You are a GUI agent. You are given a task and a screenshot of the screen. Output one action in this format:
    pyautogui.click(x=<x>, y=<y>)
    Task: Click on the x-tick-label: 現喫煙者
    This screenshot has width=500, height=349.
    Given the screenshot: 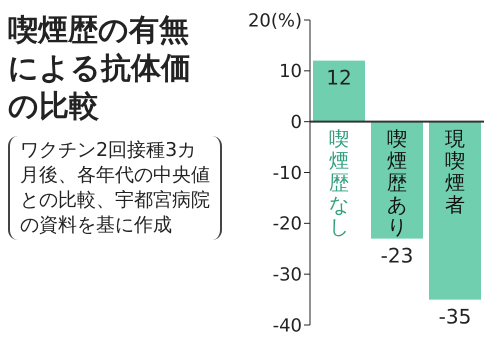 What is the action you would take?
    pyautogui.click(x=455, y=171)
    